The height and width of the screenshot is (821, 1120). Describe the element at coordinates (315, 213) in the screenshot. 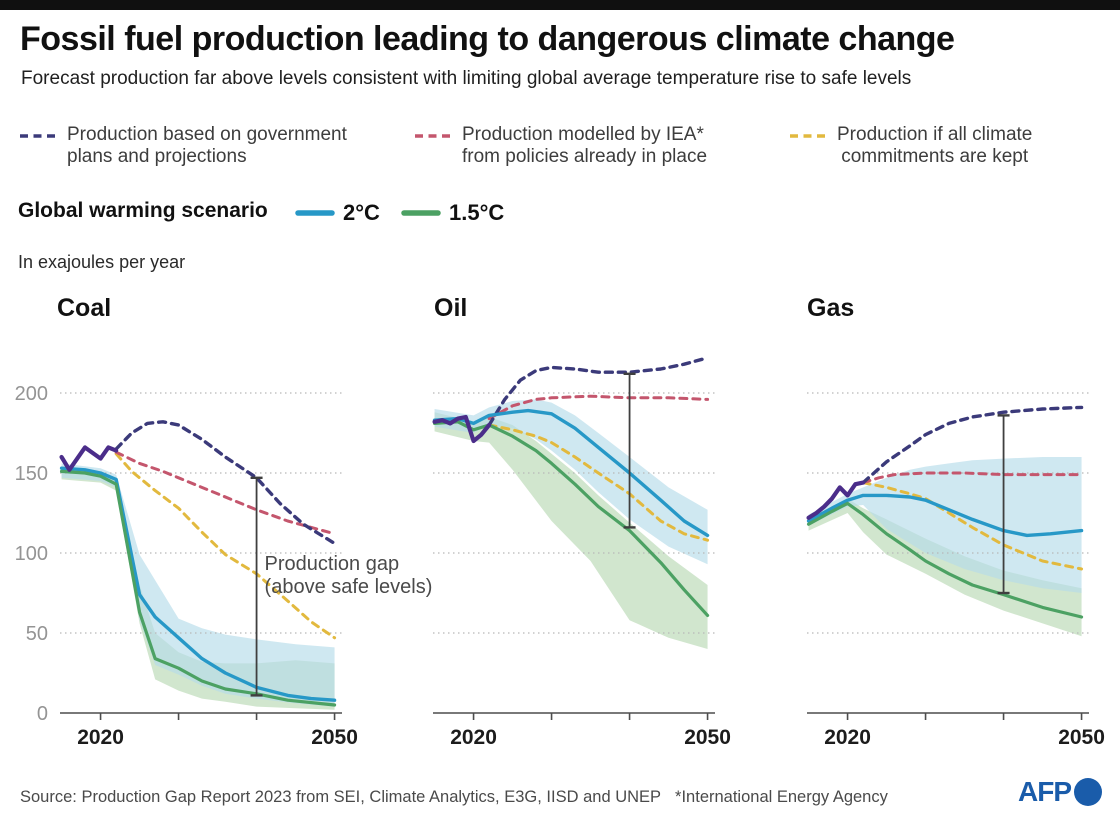

I see `two-degree-line-icon` at that location.